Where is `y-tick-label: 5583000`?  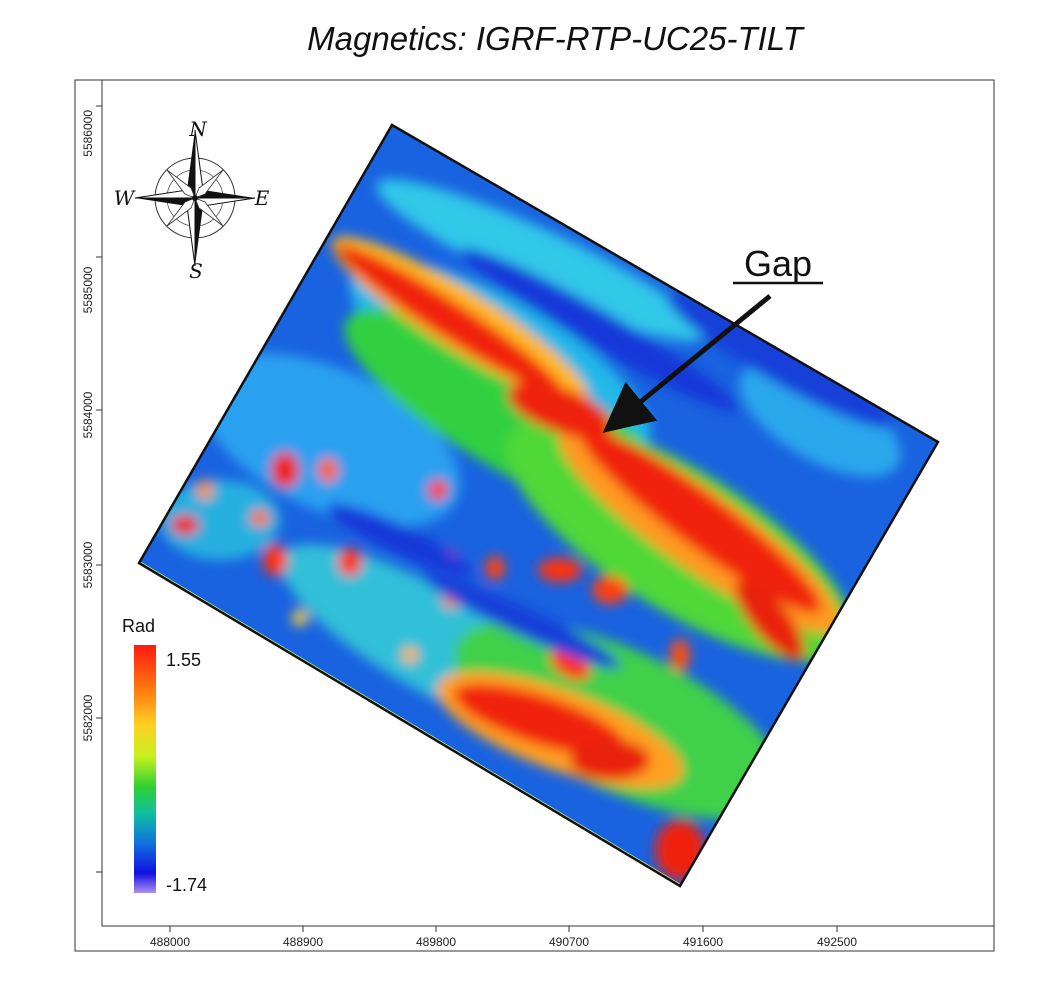 y-tick-label: 5583000 is located at coordinates (88, 564).